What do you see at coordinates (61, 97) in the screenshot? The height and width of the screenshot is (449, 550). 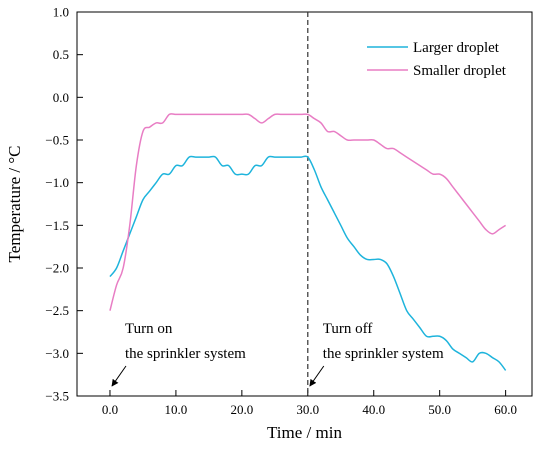 I see `y-tick-label: 0.0` at bounding box center [61, 97].